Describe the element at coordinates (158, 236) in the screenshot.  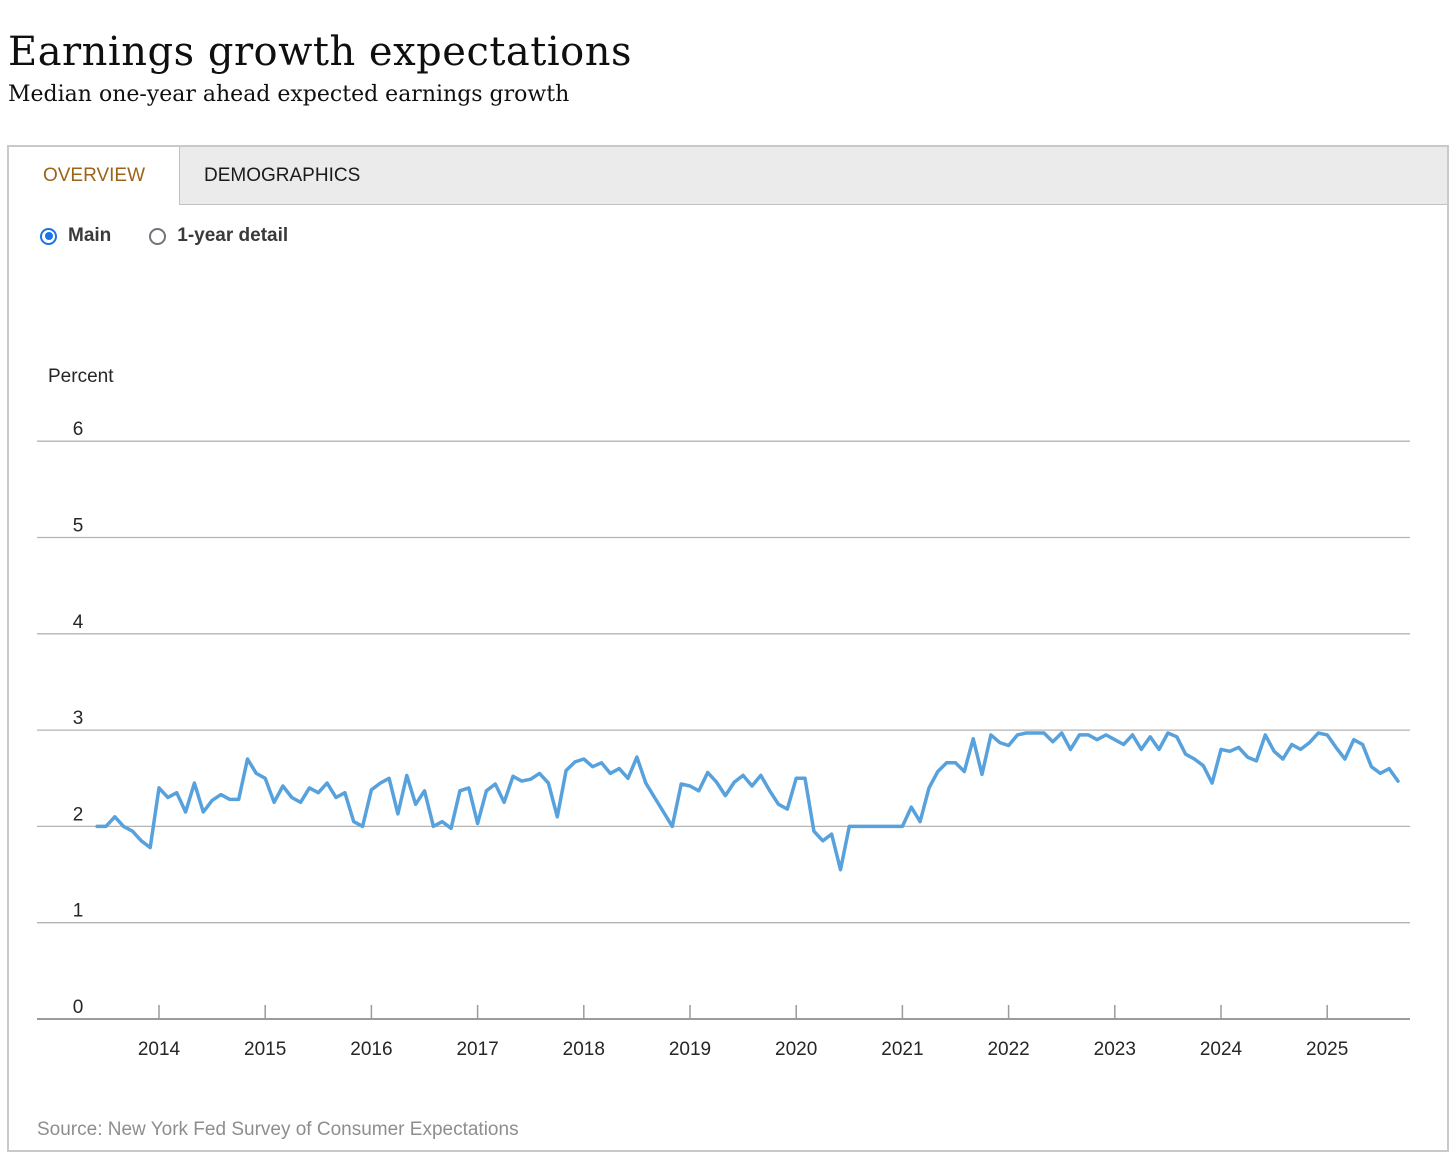
I see `radio-unselected-icon` at that location.